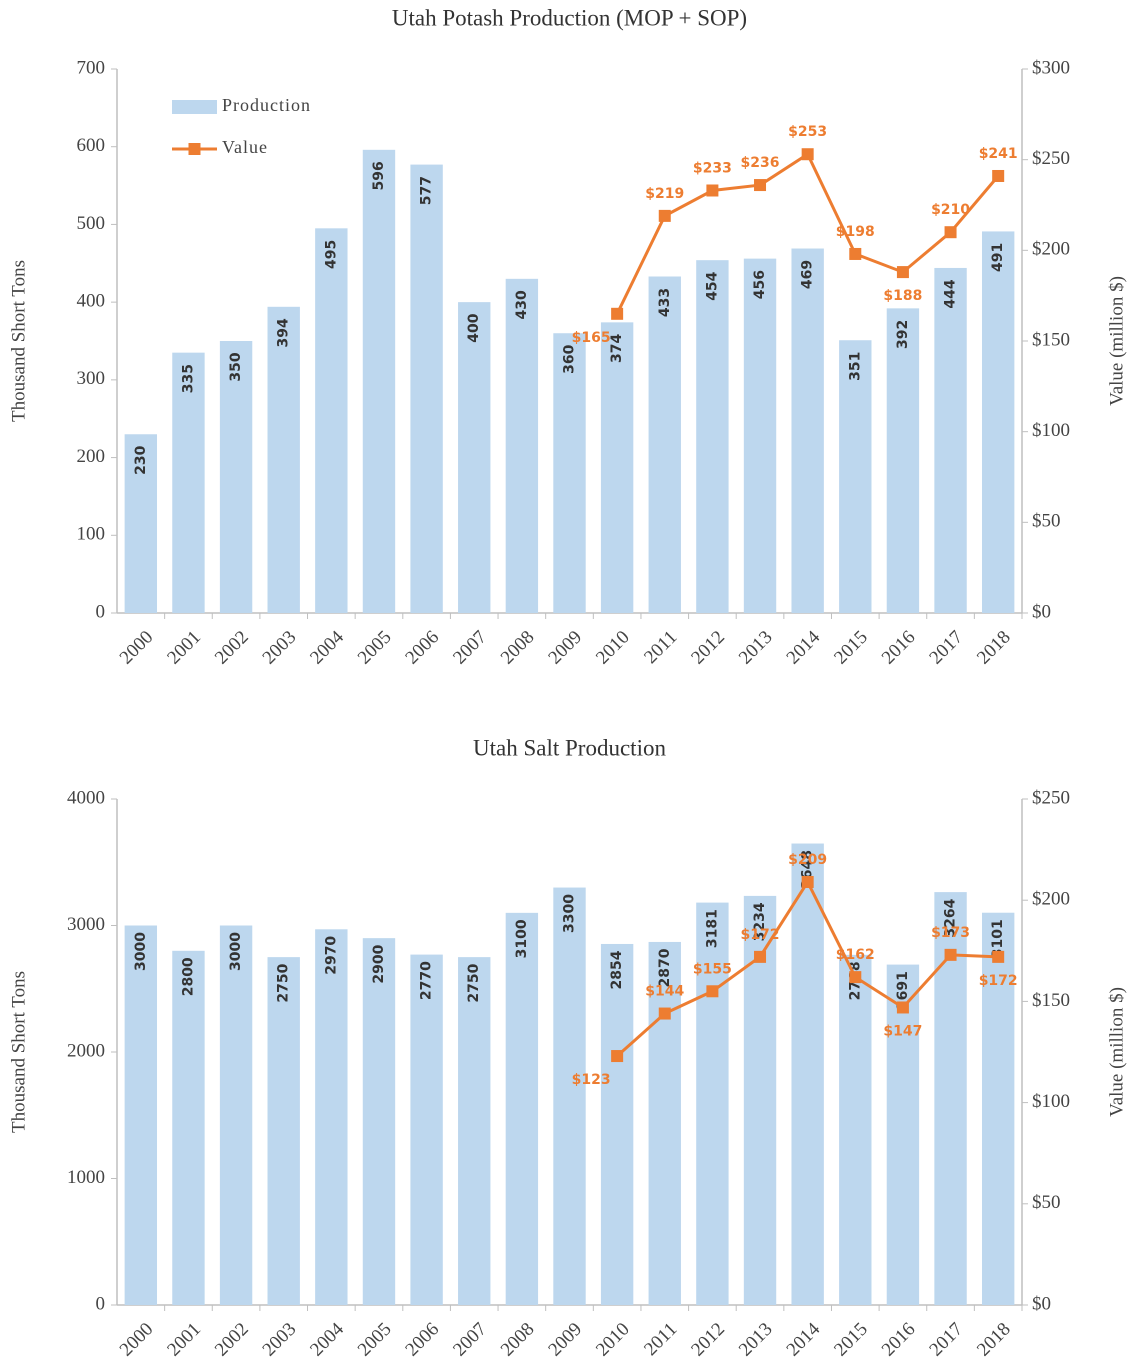 This screenshot has width=1135, height=1360. I want to click on legend-label: Production, so click(266, 105).